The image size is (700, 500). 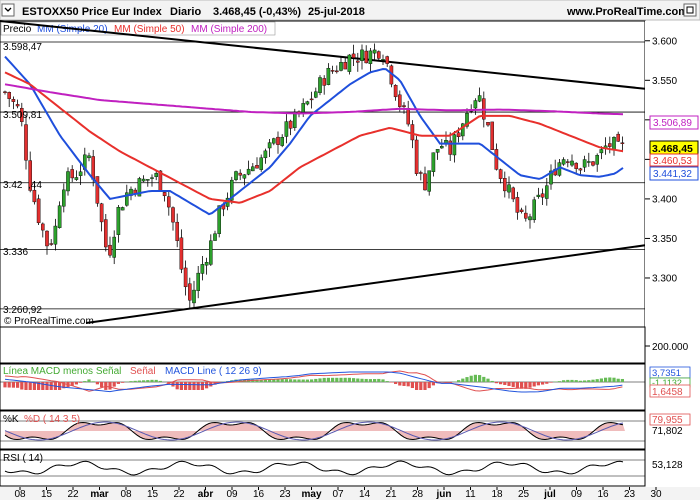 What do you see at coordinates (323, 468) in the screenshot?
I see `rsi-panel` at bounding box center [323, 468].